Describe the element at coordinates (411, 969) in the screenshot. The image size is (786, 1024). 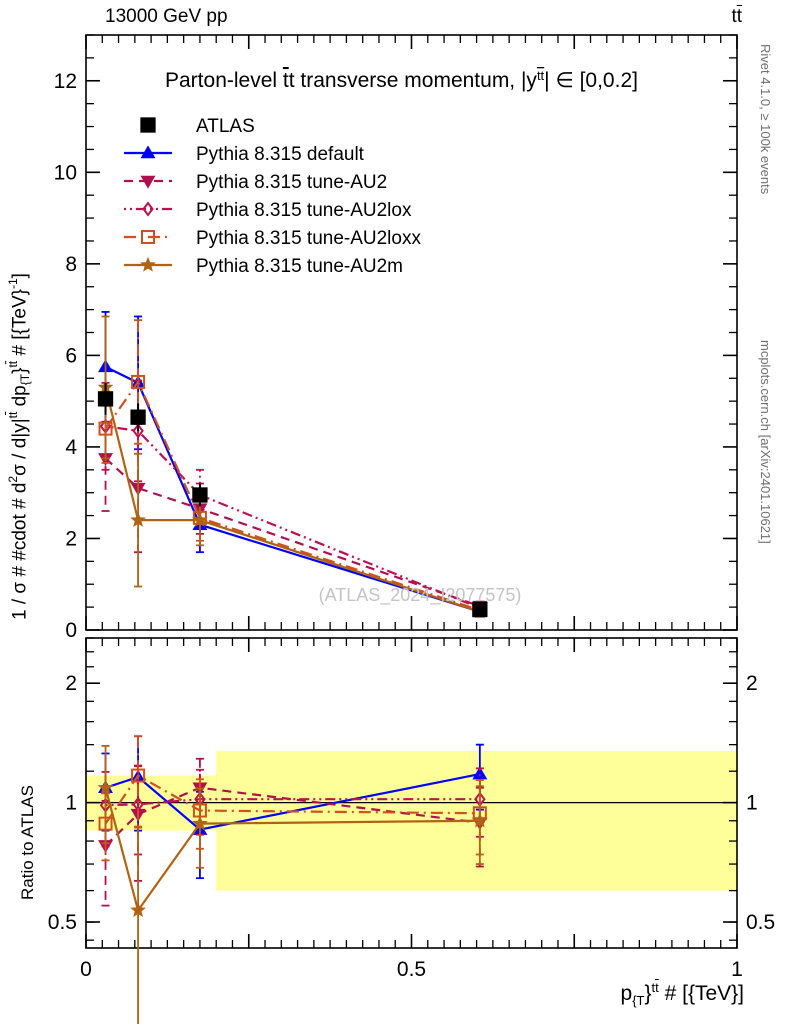
I see `xtick-label: 0.5` at that location.